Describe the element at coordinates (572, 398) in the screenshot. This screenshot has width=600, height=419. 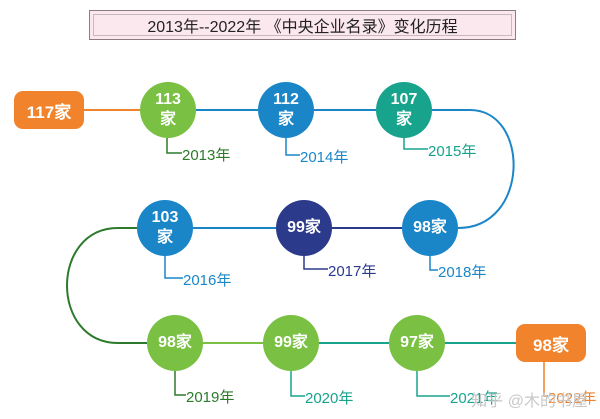
I see `year-label-2022: 2022年` at that location.